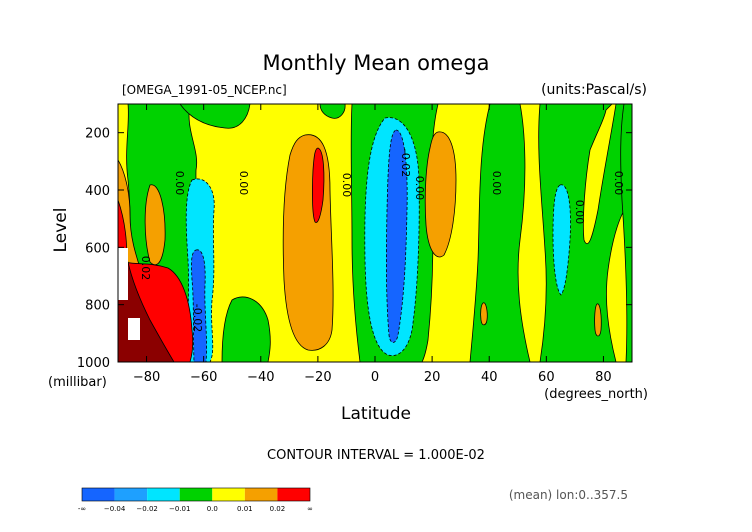 Image resolution: width=752 pixels, height=532 pixels. I want to click on x-tick-label: 0, so click(375, 377).